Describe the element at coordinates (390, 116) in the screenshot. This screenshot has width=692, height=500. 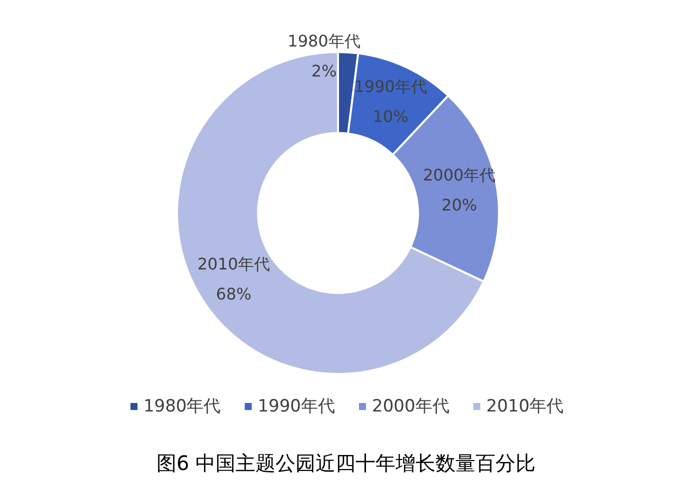
I see `data-label: 10%` at that location.